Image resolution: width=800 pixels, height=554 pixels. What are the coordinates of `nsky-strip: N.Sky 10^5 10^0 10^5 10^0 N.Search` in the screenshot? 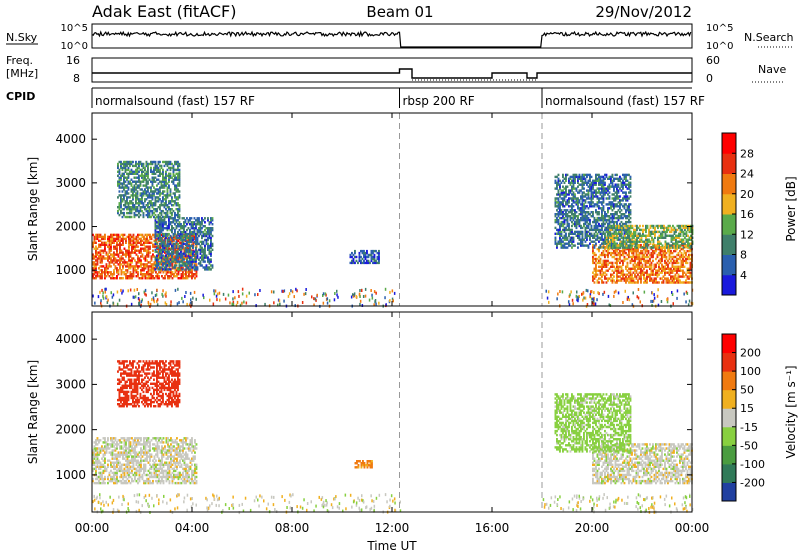 It's located at (400, 37).